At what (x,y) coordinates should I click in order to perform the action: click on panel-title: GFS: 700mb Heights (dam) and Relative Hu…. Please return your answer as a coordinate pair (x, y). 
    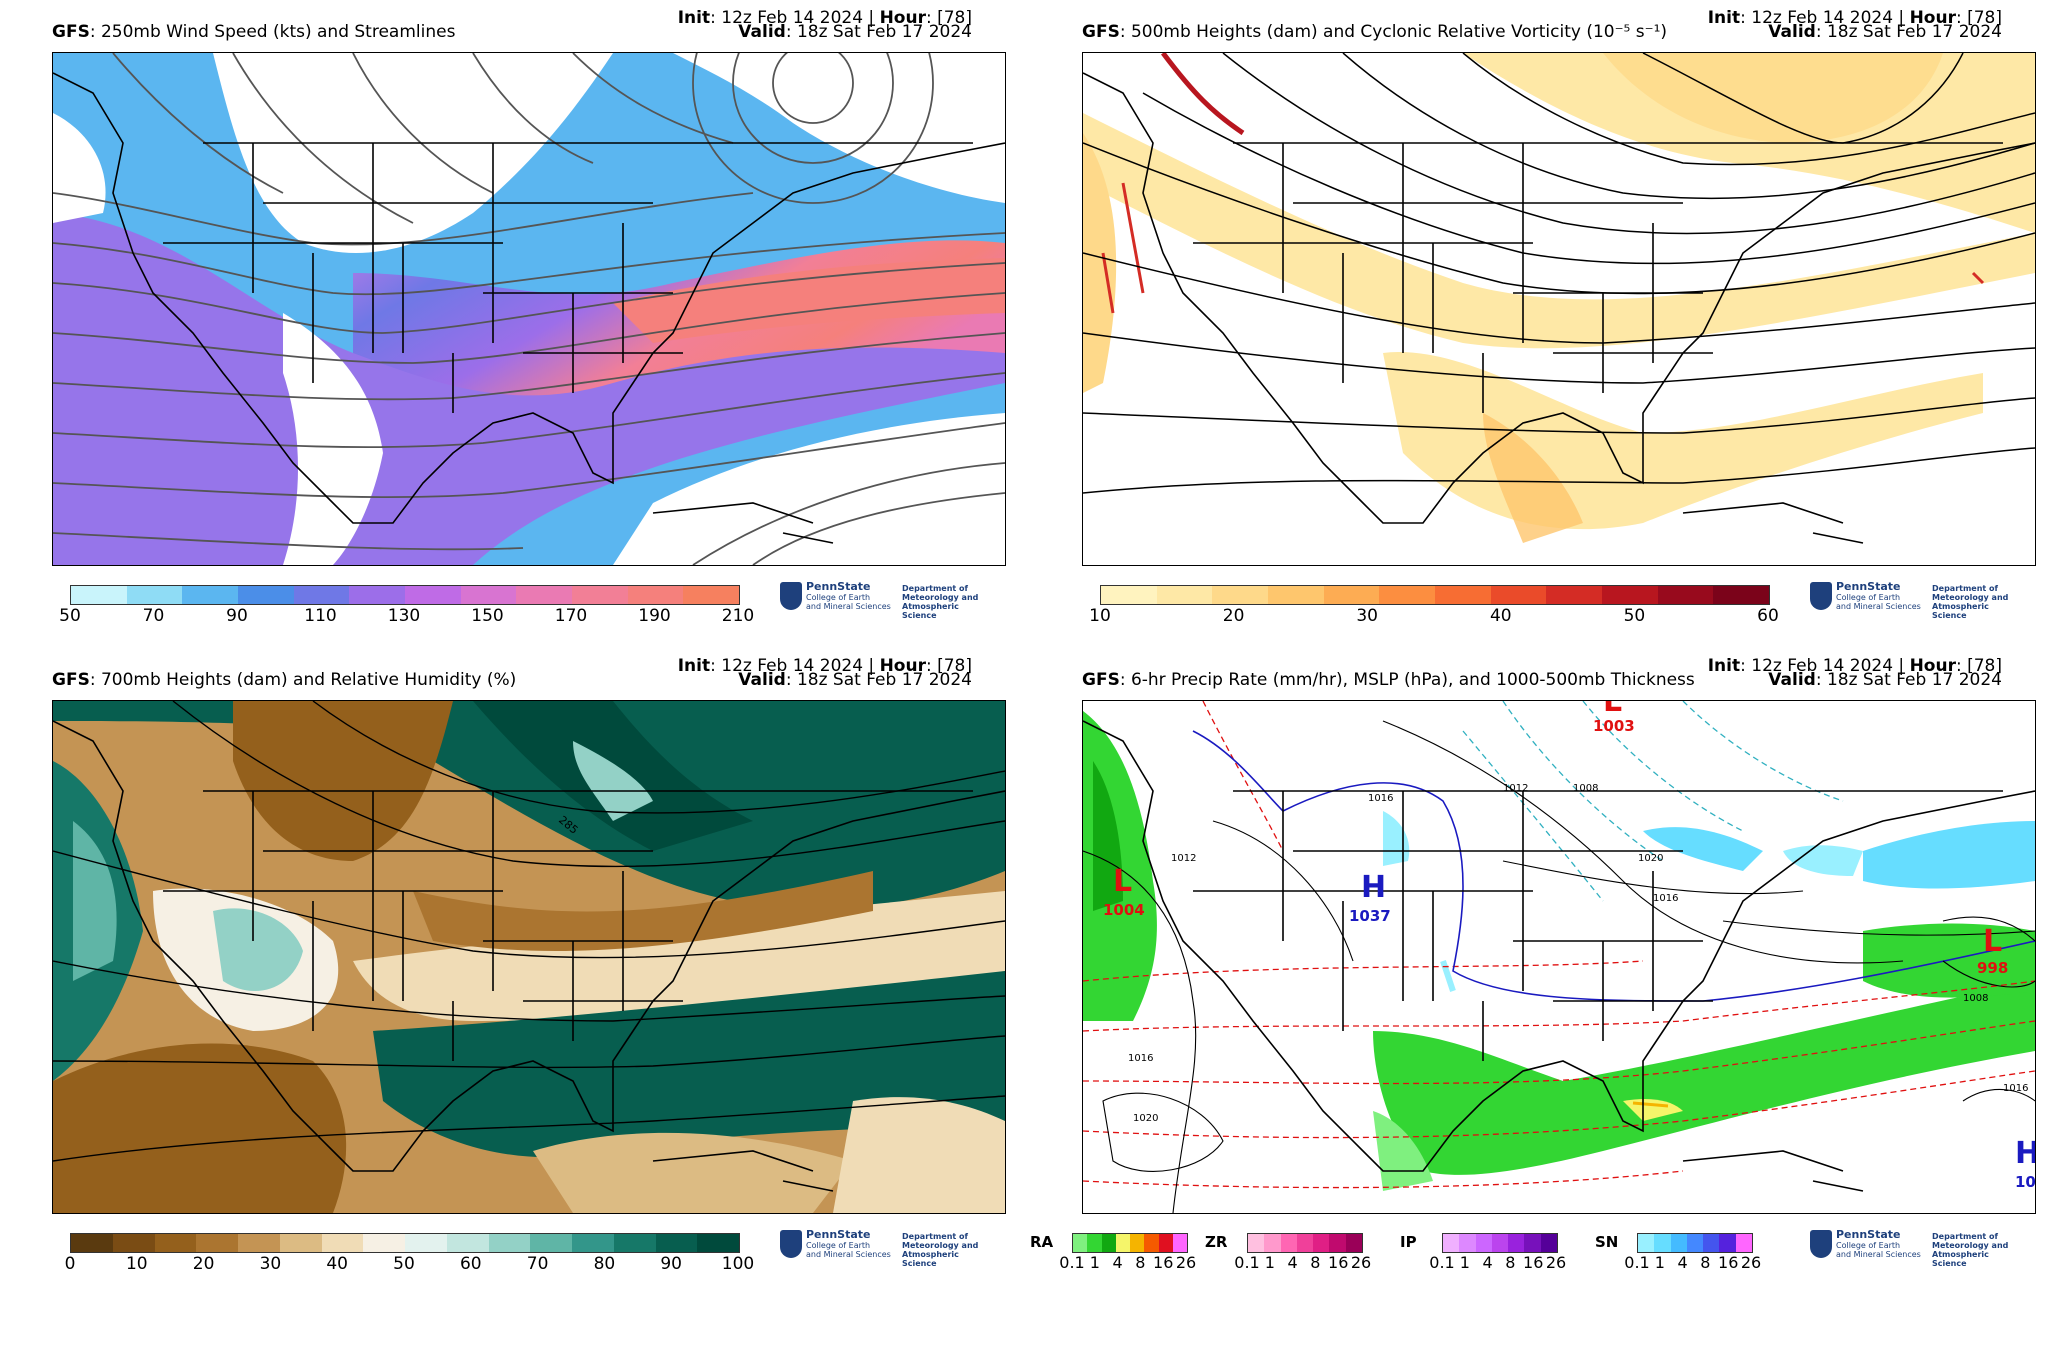
    Looking at the image, I should click on (284, 680).